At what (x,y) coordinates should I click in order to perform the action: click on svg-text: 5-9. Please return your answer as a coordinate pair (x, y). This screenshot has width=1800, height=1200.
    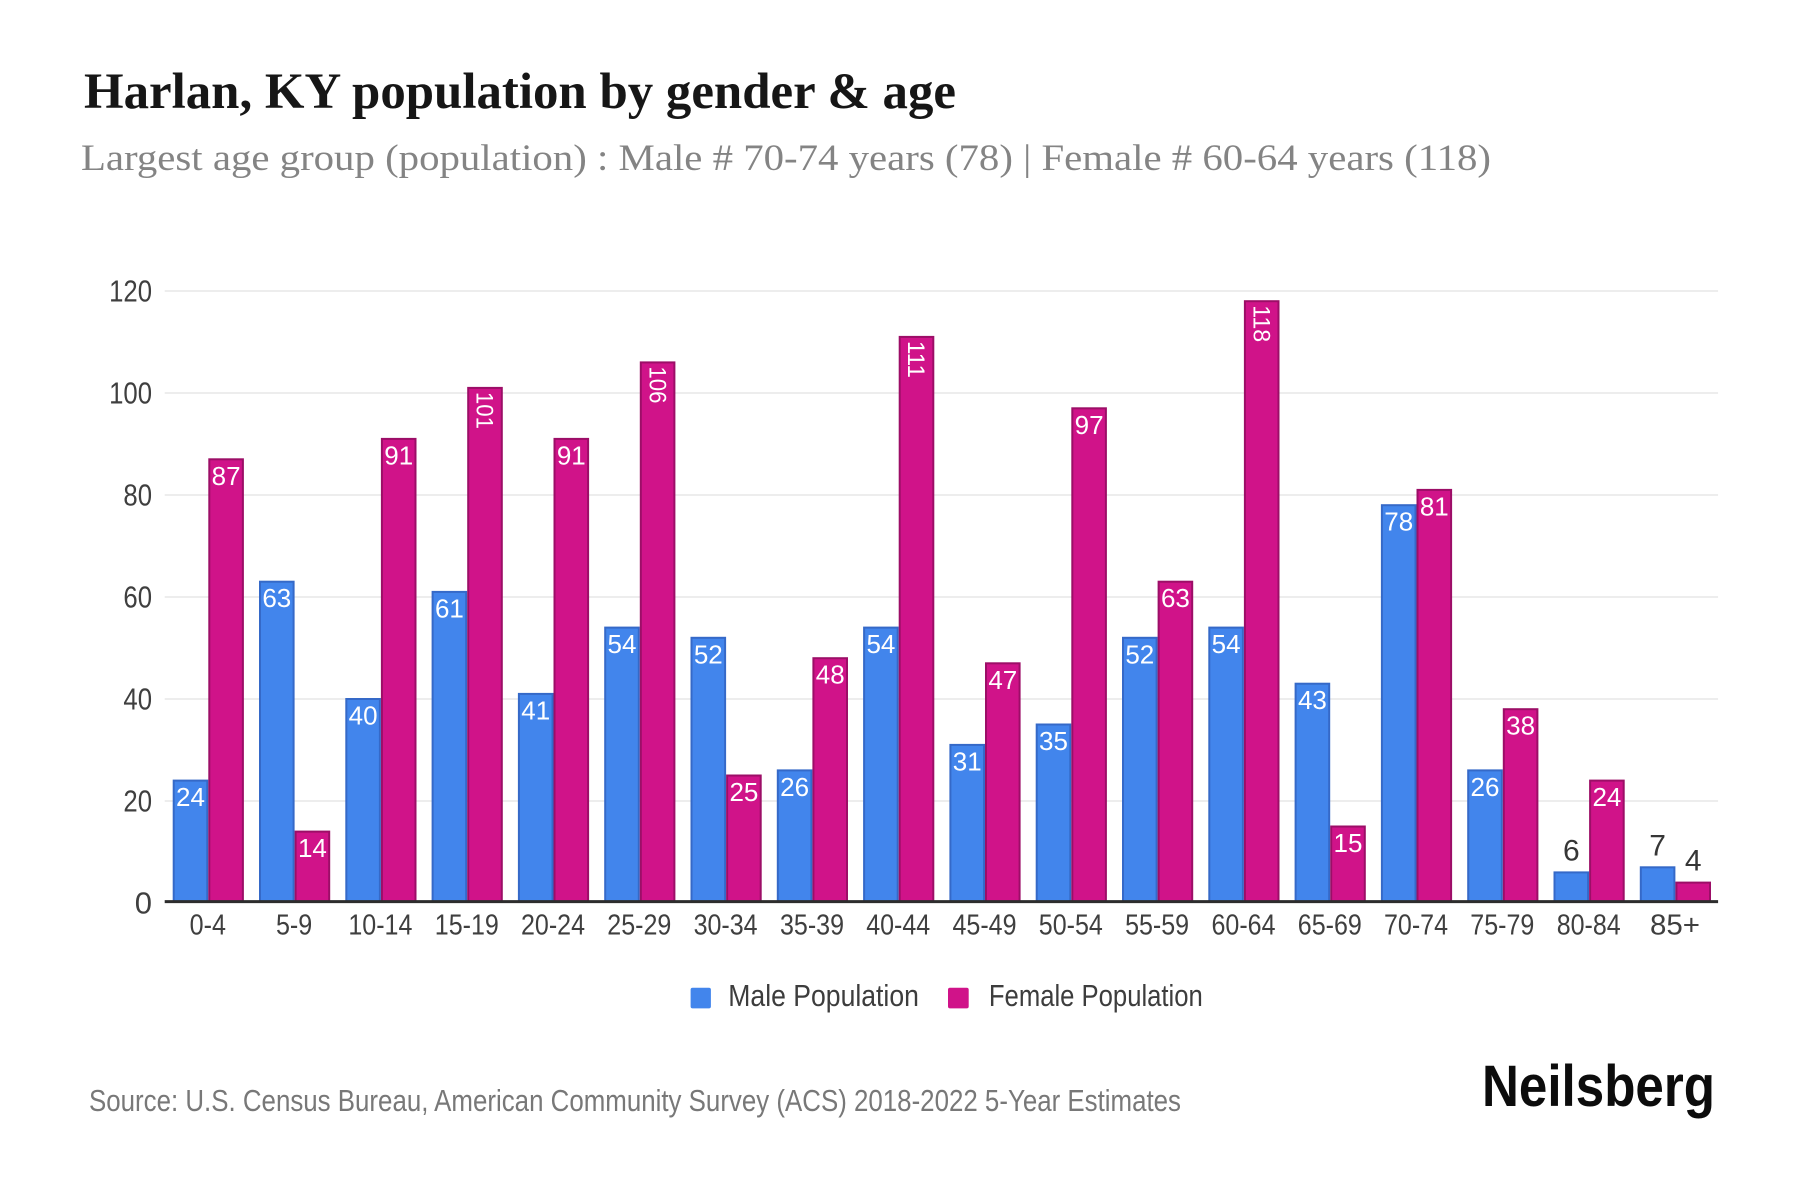
    Looking at the image, I should click on (294, 926).